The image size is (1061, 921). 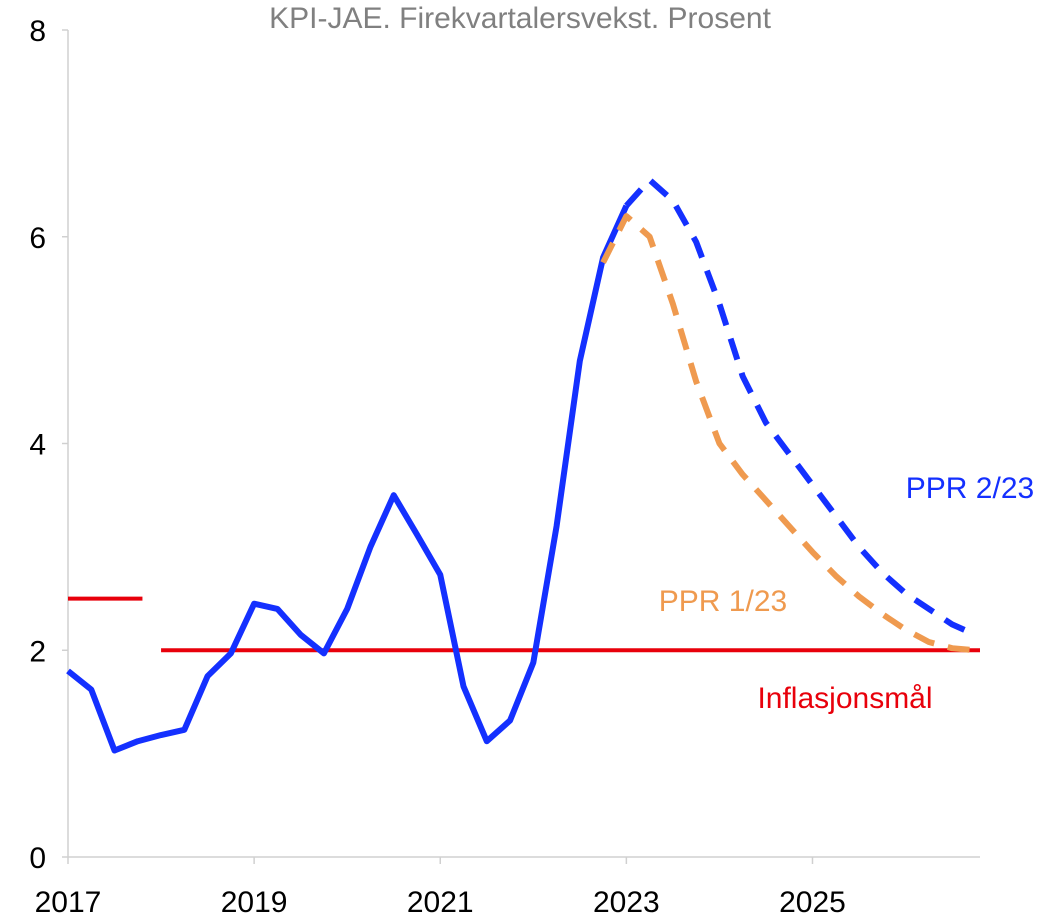 What do you see at coordinates (37, 651) in the screenshot?
I see `y-tick-label: 2` at bounding box center [37, 651].